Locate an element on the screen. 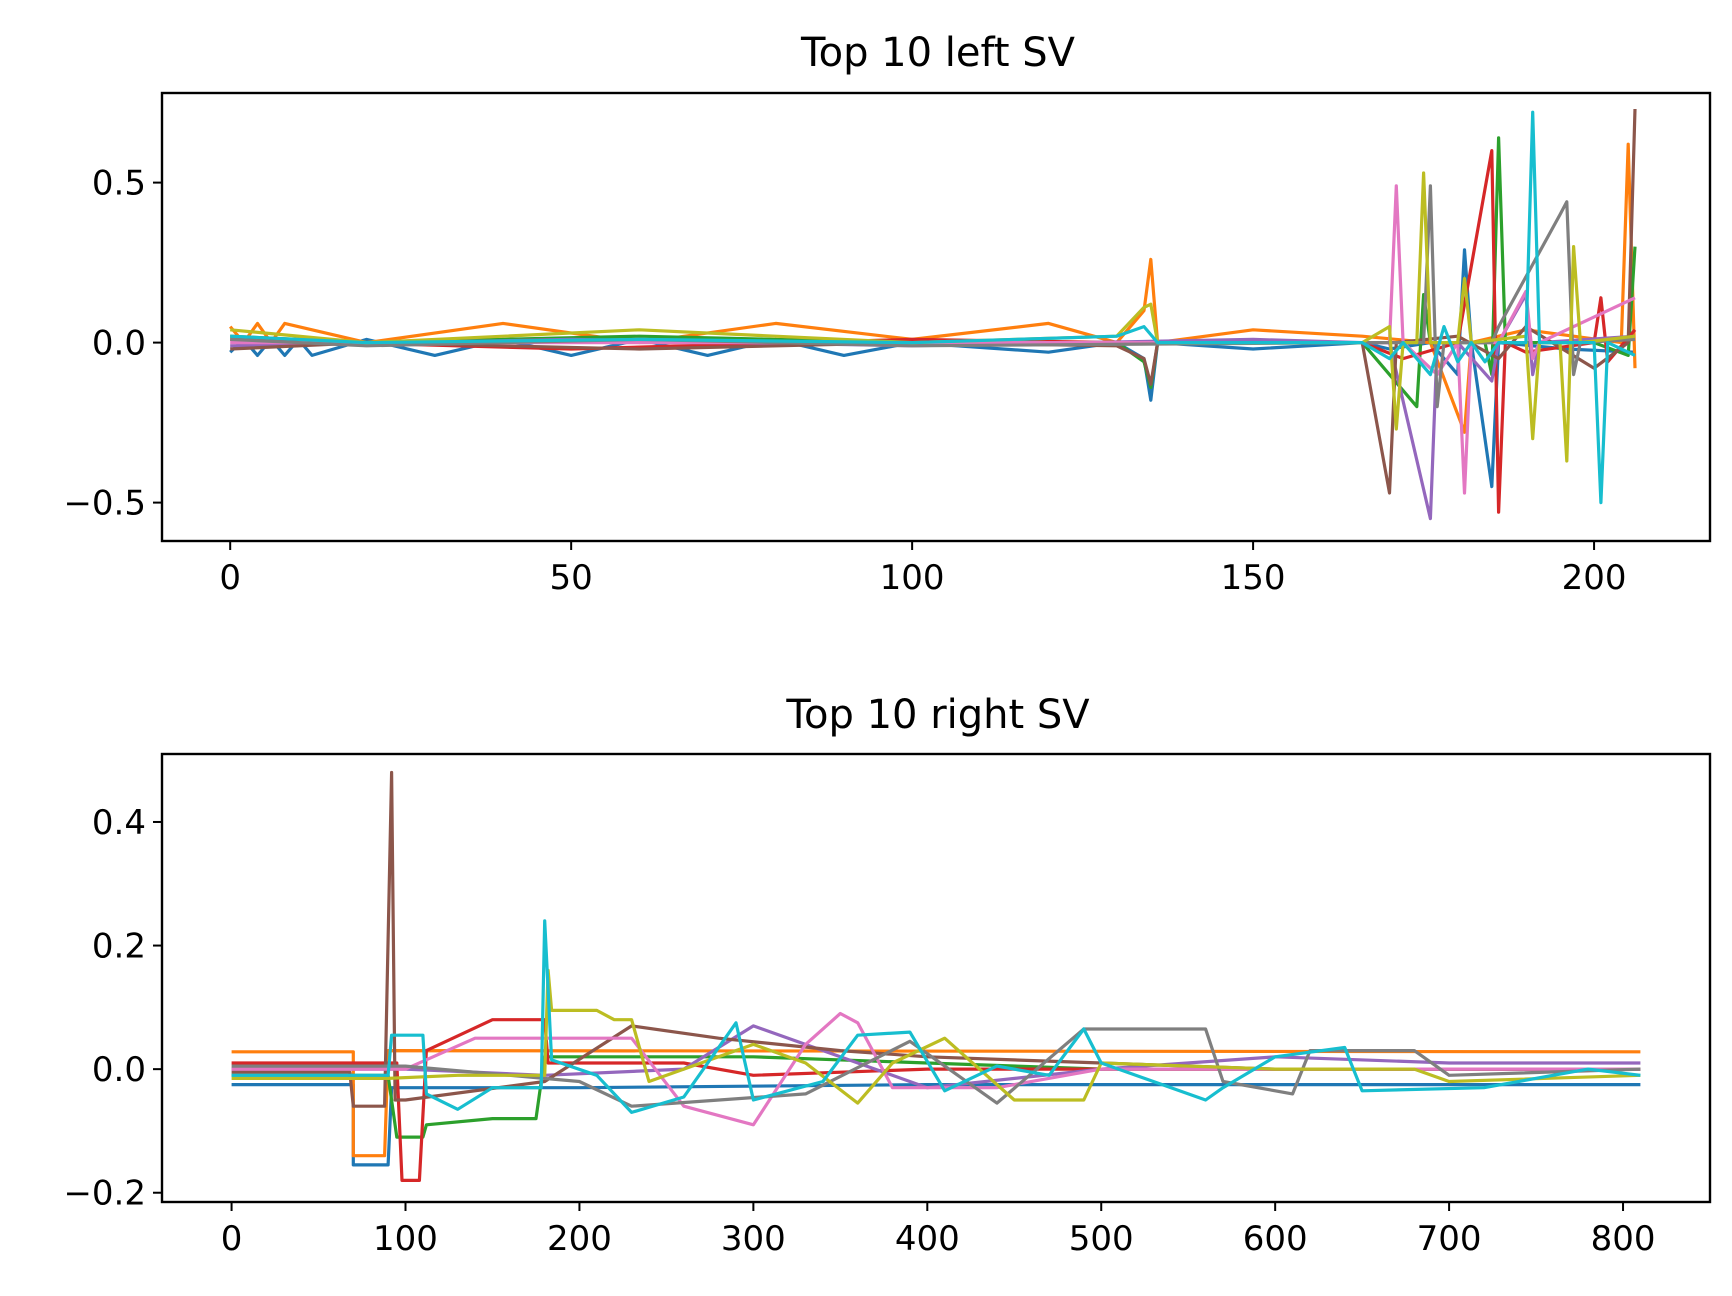 Image resolution: width=1732 pixels, height=1296 pixels. right-sv-ytick-label: 0.0 is located at coordinates (119, 1070).